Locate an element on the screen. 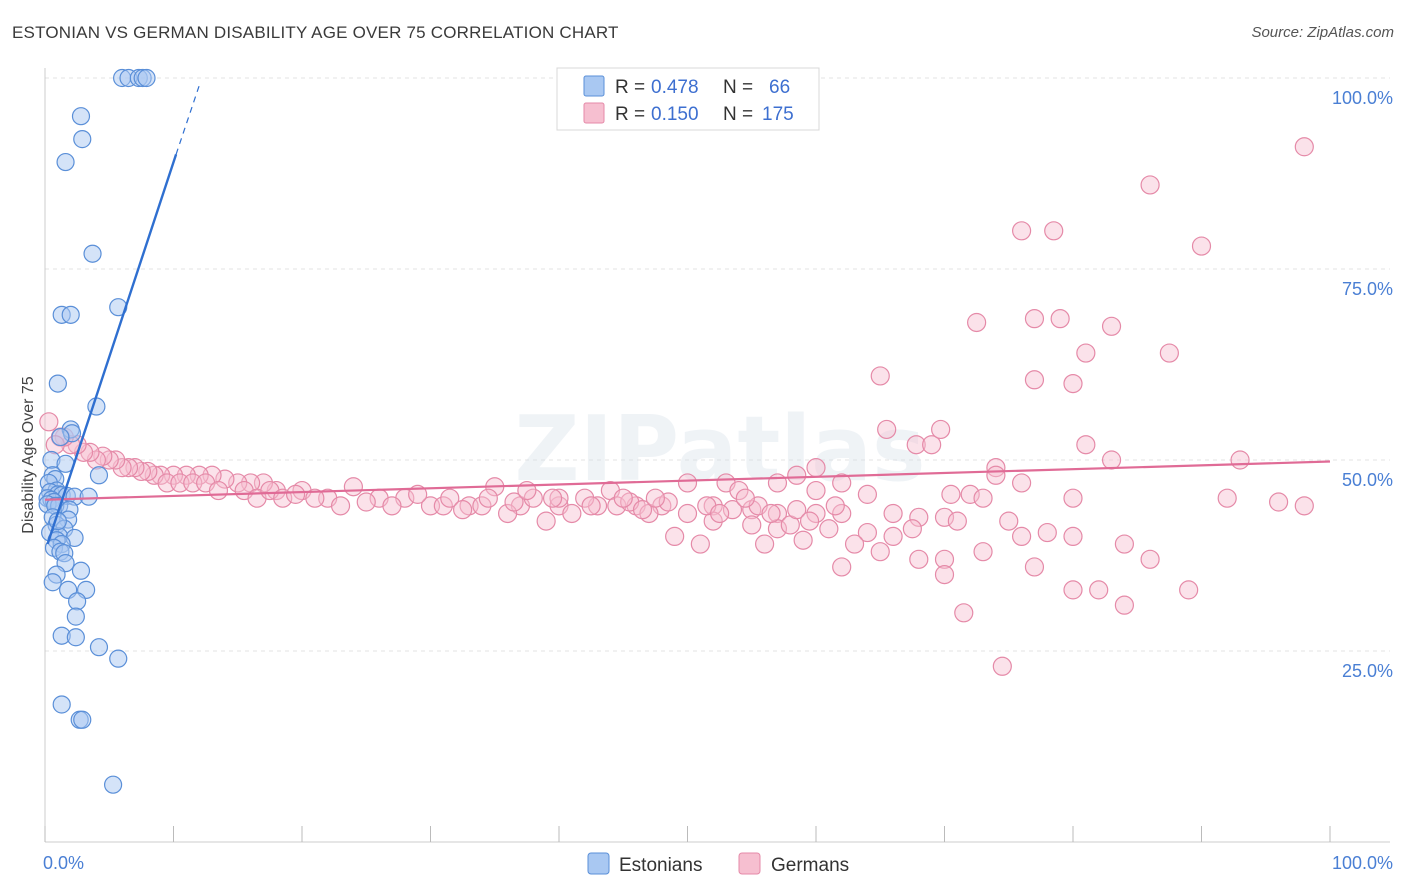 Image resolution: width=1406 pixels, height=892 pixels. estonian-trendline-extension is located at coordinates (187, 120).